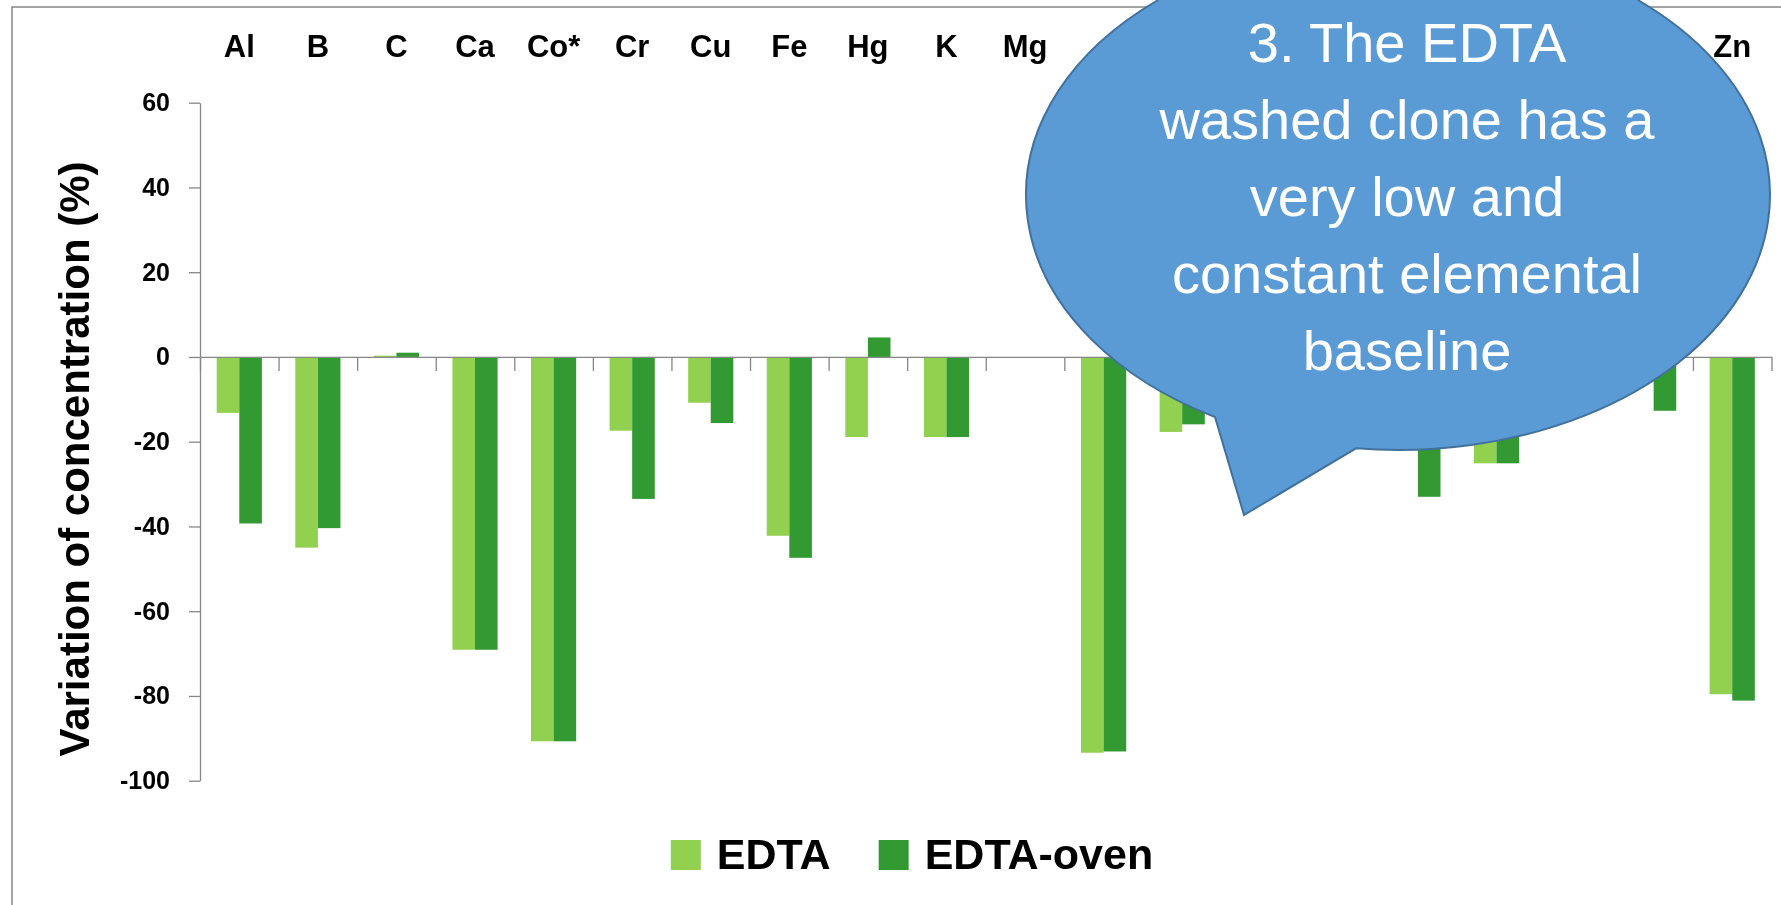  What do you see at coordinates (1407, 196) in the screenshot?
I see `annotation: 3. The EDTA washed clone has a very low and constant elemental baseline` at bounding box center [1407, 196].